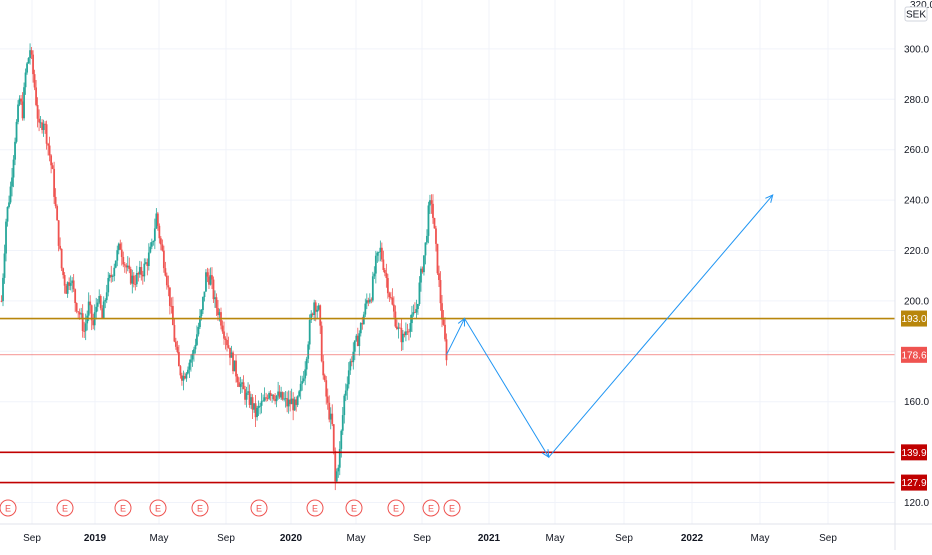 Image resolution: width=932 pixels, height=555 pixels. I want to click on level-price-tag-label: 193.0, so click(913, 319).